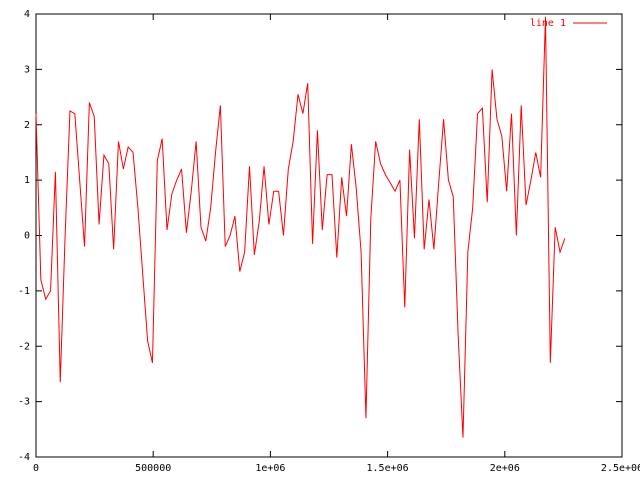 The image size is (640, 480). Describe the element at coordinates (24, 291) in the screenshot. I see `y-tick-label: -1` at that location.